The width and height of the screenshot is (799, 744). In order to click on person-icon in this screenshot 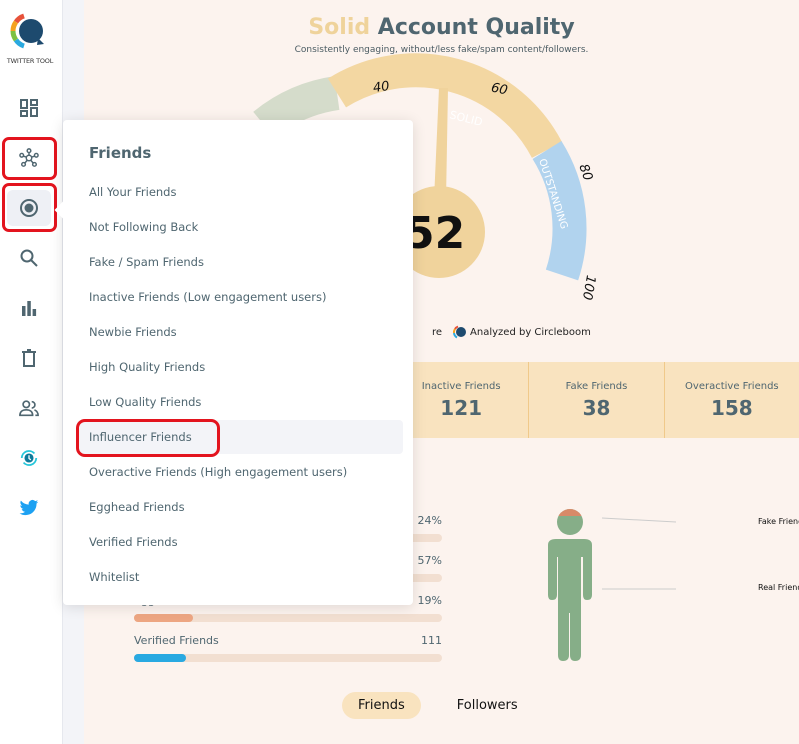, I will do `click(612, 585)`.